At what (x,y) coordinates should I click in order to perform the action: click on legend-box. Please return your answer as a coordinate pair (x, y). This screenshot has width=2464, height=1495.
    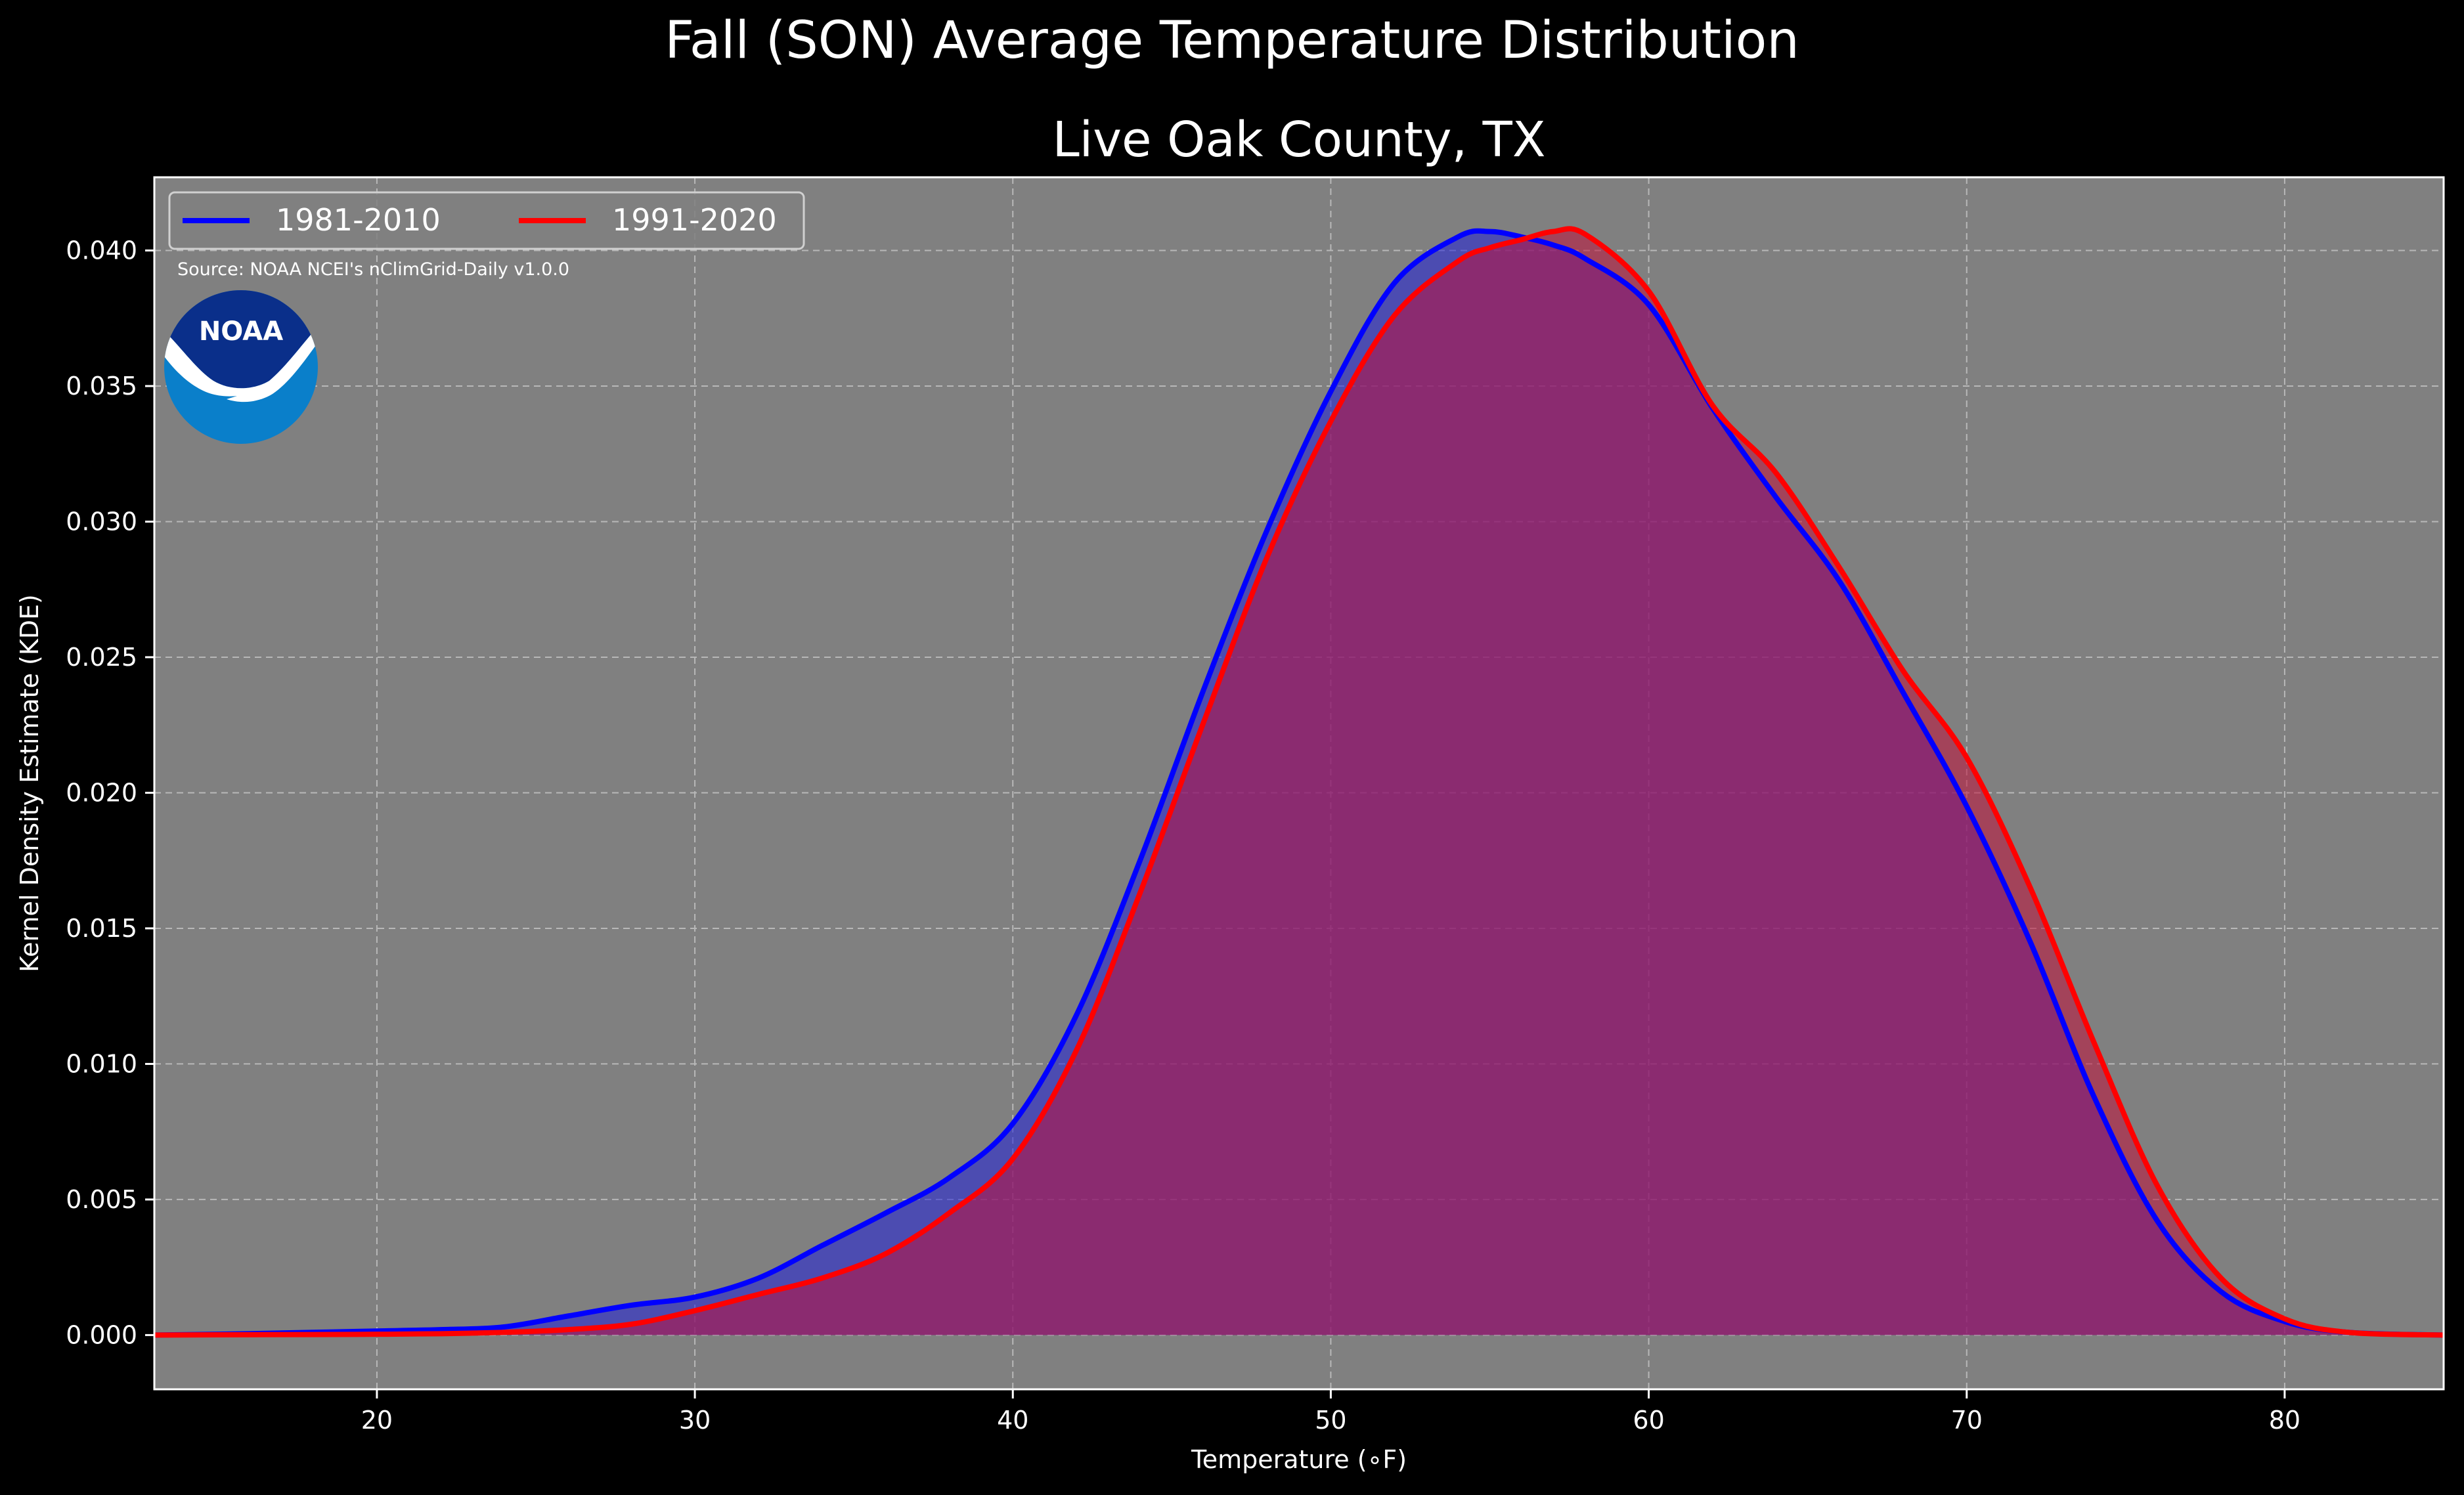
    Looking at the image, I should click on (486, 220).